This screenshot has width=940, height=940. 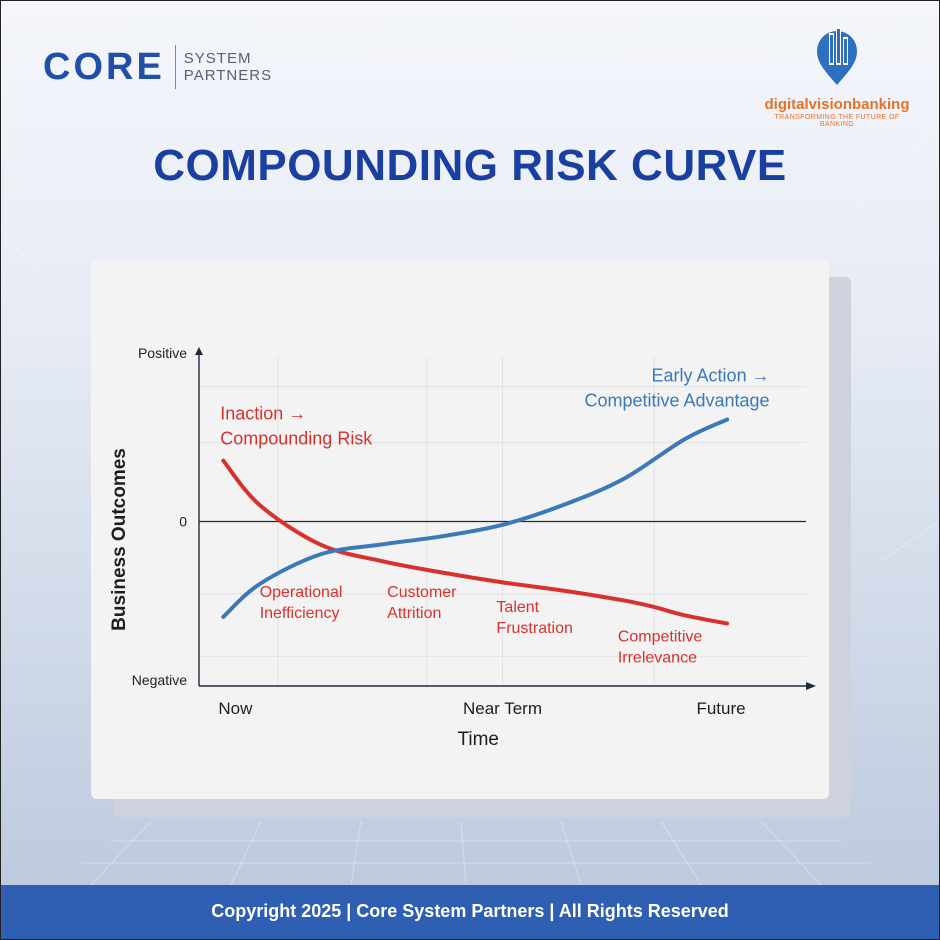 What do you see at coordinates (711, 376) in the screenshot?
I see `series-label-line1: Early Action →` at bounding box center [711, 376].